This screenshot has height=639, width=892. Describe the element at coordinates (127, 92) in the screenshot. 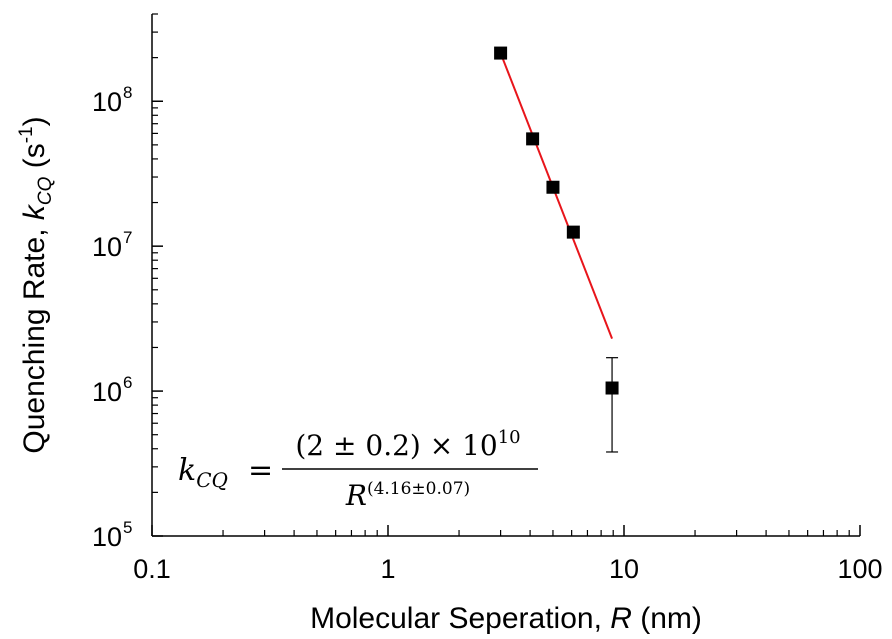

I see `y-tick-label-exp: 8` at that location.